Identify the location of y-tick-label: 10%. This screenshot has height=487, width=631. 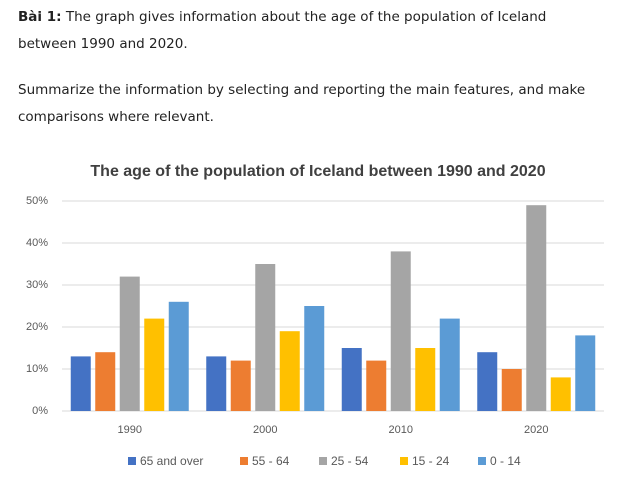
(37, 369).